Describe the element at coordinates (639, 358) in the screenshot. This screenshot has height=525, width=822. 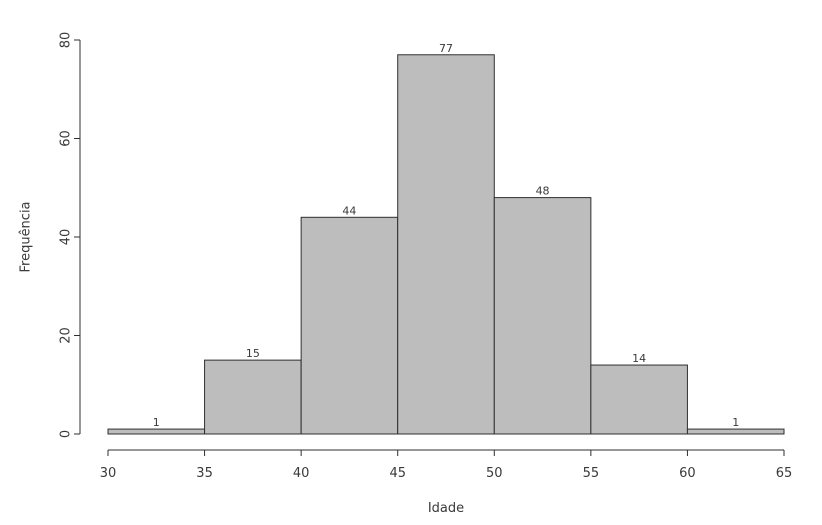
I see `bar-data-label: 14` at that location.